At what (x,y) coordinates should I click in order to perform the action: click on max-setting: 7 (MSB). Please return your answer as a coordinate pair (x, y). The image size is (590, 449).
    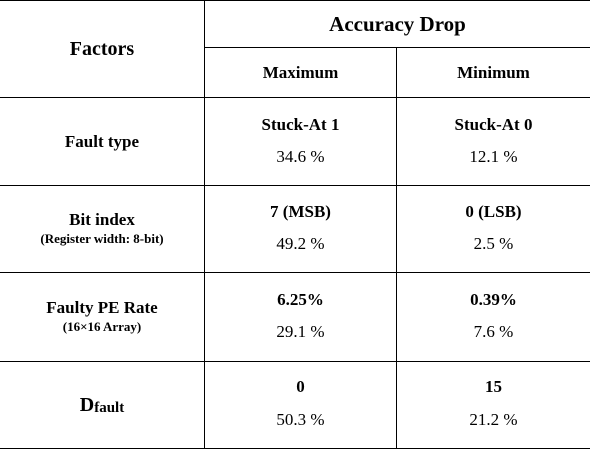
    Looking at the image, I should click on (300, 211).